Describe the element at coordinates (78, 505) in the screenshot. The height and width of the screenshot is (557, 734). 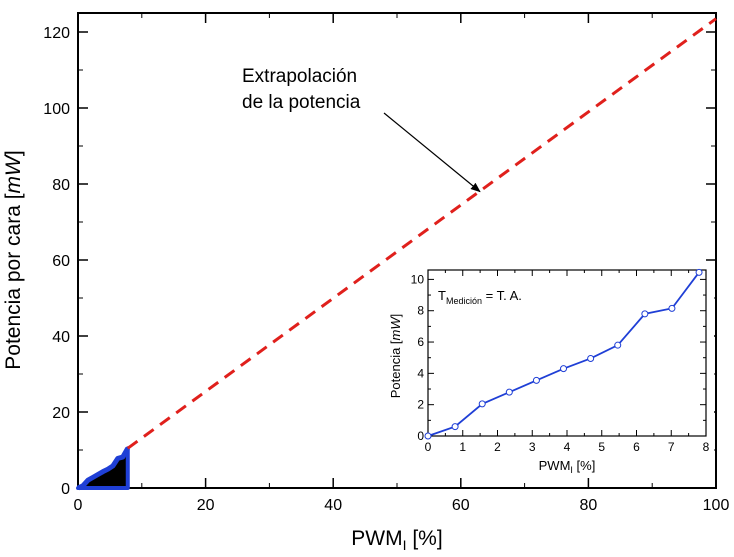
I see `x-tick-label: 0` at that location.